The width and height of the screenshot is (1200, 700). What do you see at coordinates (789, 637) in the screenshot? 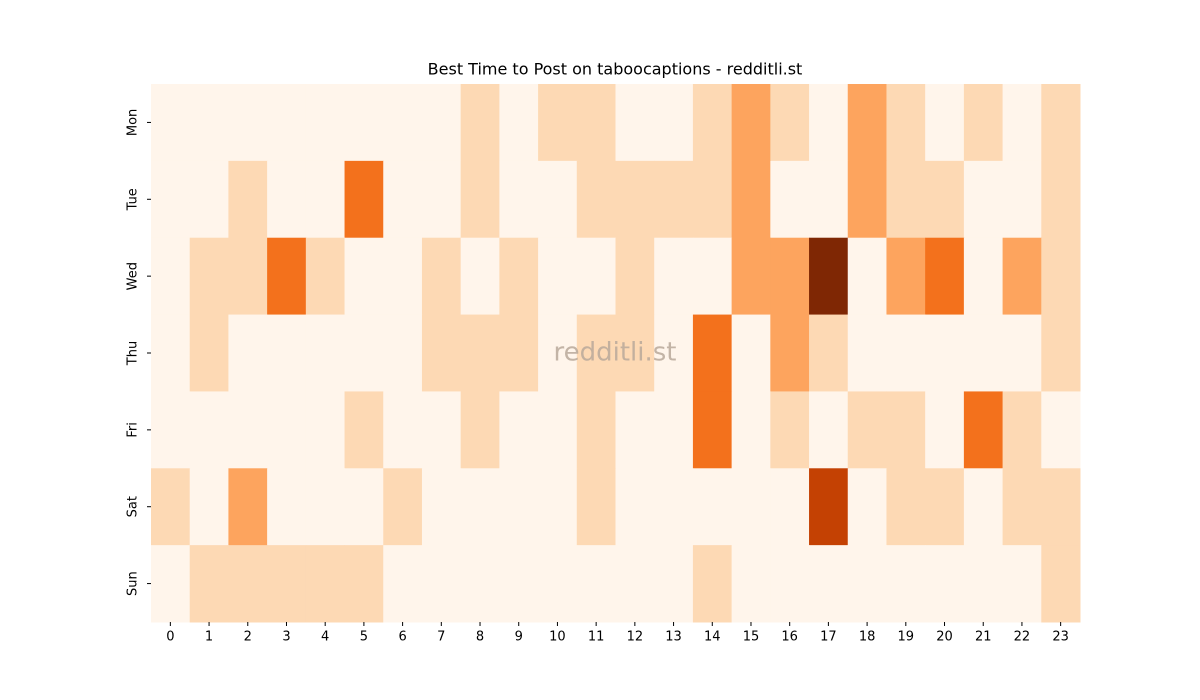
I see `x-tick-label: 16` at bounding box center [789, 637].